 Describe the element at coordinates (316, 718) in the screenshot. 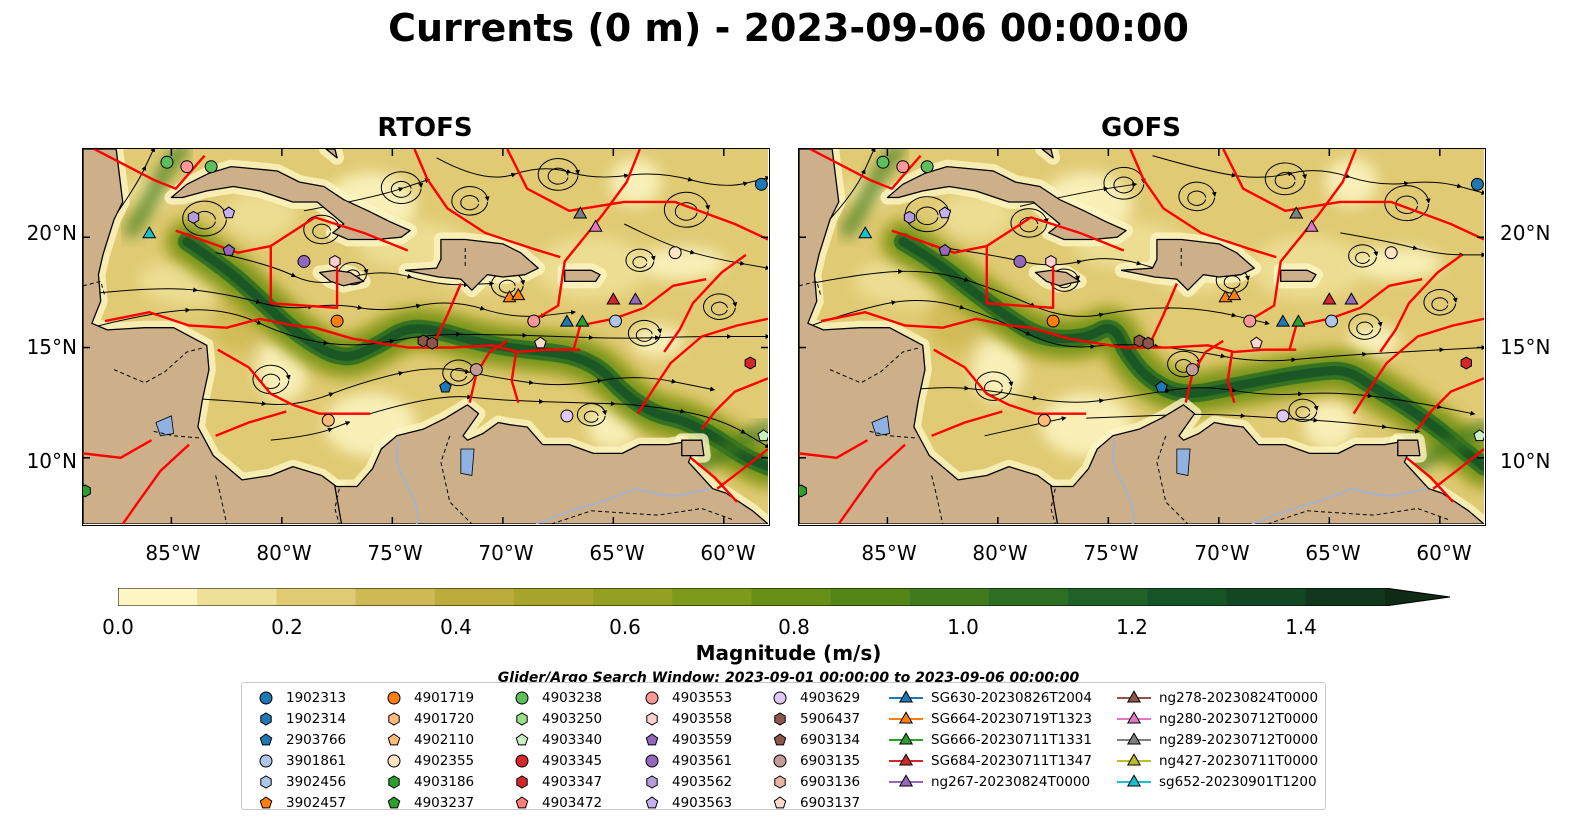

I see `legend-label: 1902314` at that location.